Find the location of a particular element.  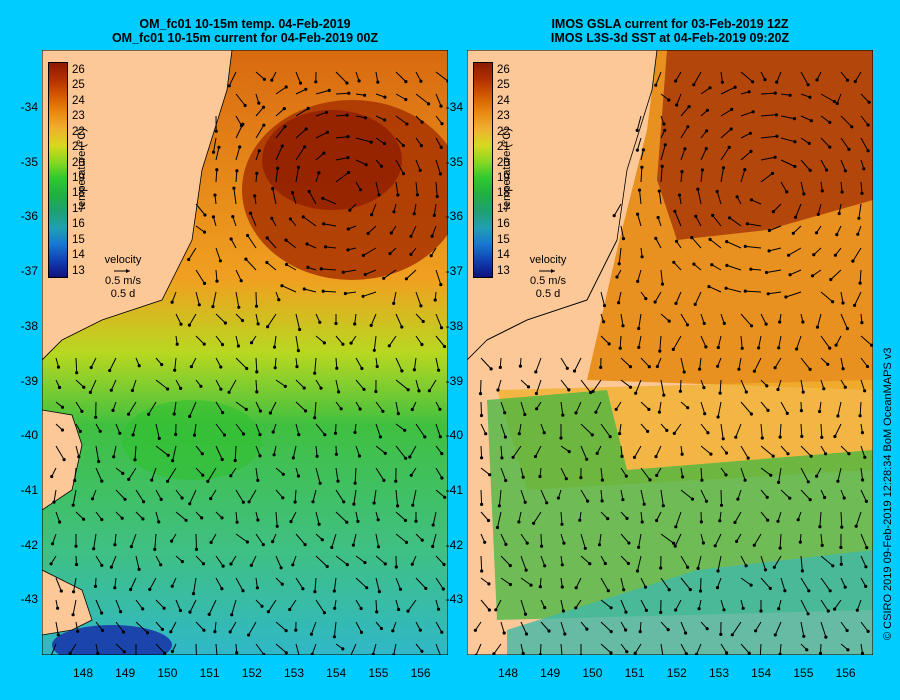

velocity-legend: velocity 0.5 m/s 0.5 d is located at coordinates (548, 277).